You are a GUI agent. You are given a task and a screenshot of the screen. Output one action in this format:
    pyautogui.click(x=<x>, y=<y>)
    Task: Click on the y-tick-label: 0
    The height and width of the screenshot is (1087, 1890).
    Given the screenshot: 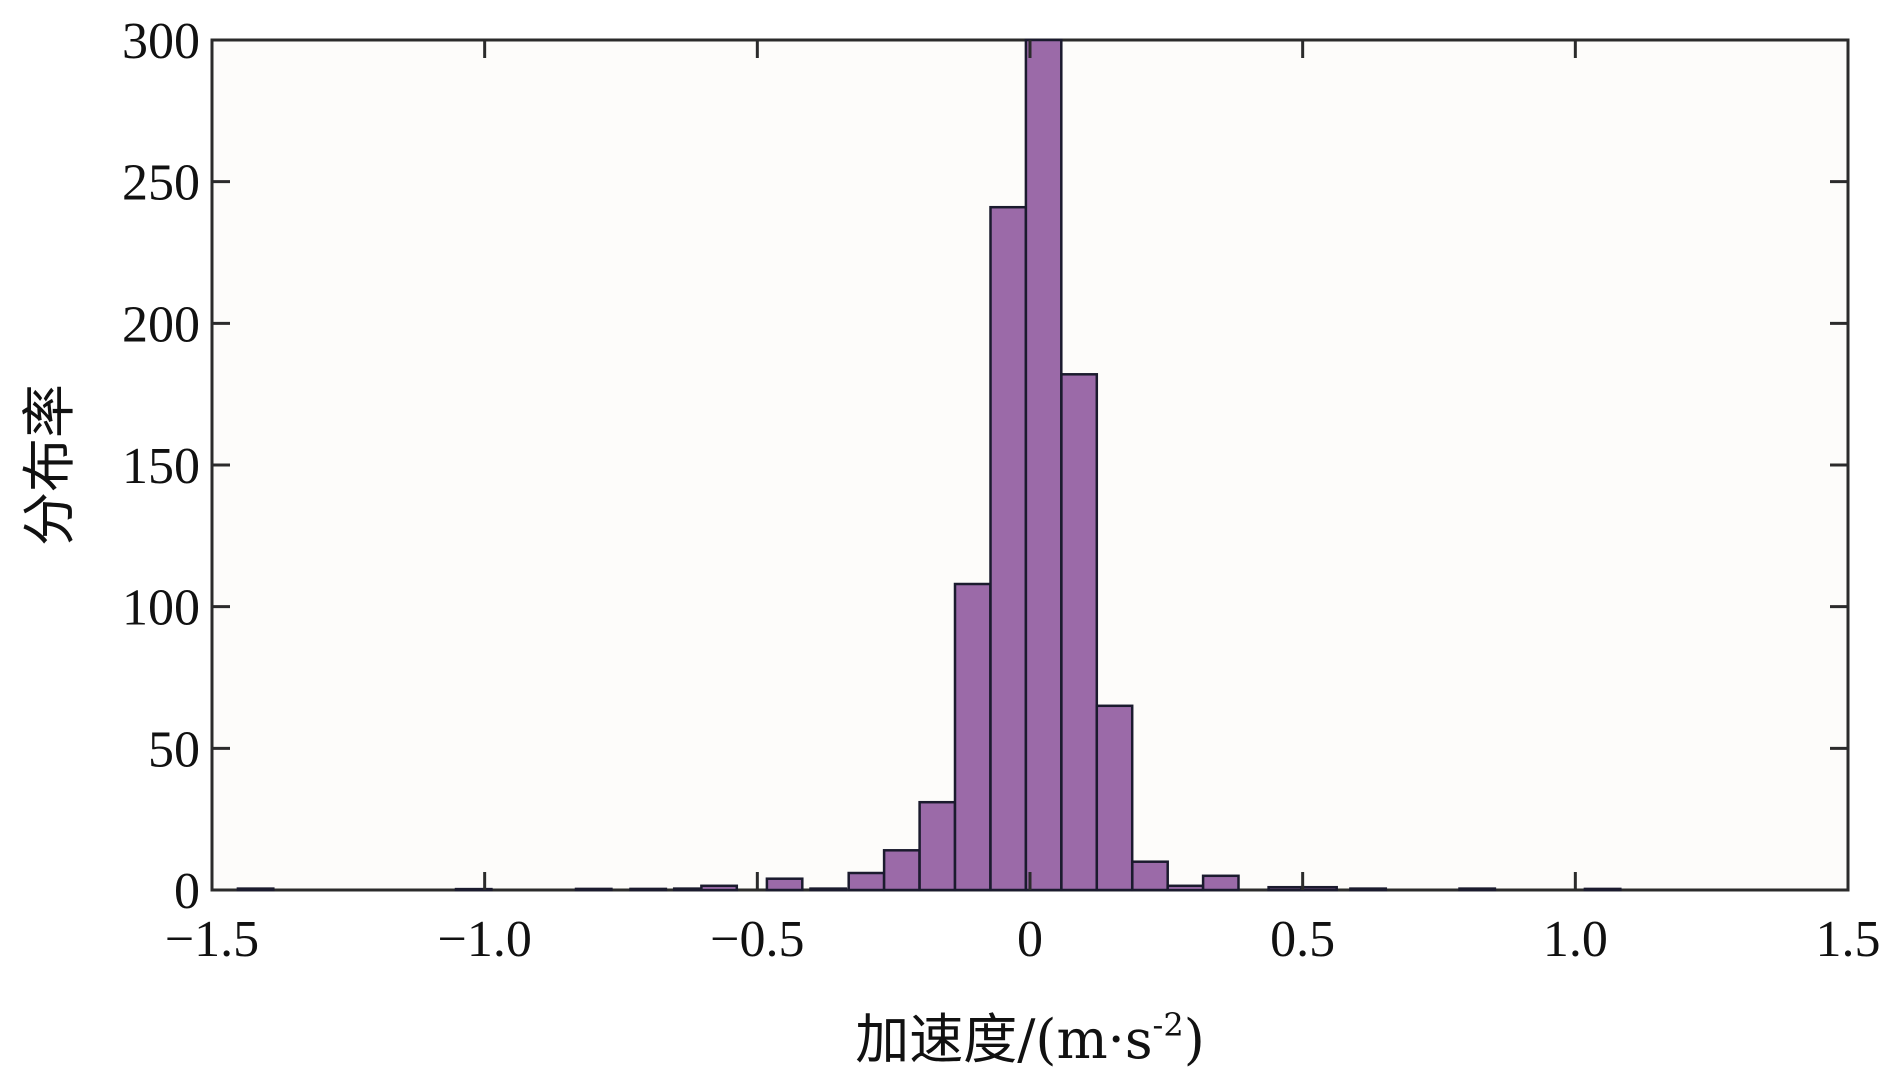 What is the action you would take?
    pyautogui.click(x=187, y=891)
    